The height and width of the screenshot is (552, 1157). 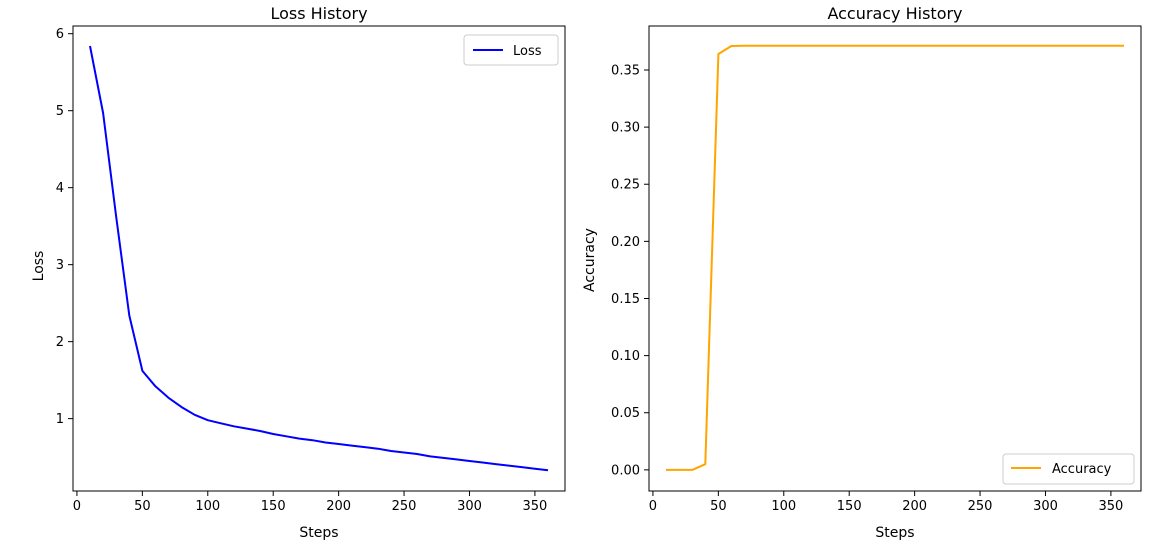 I want to click on accuracy-y-tick-label: 0.10, so click(x=625, y=356).